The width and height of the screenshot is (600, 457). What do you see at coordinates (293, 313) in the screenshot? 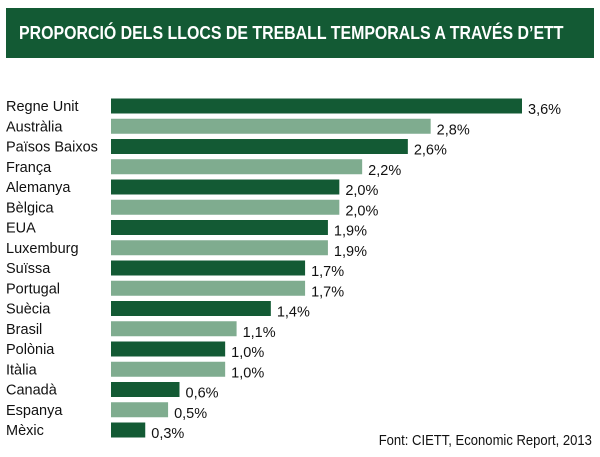
I see `value-label: 1,4%` at bounding box center [293, 313].